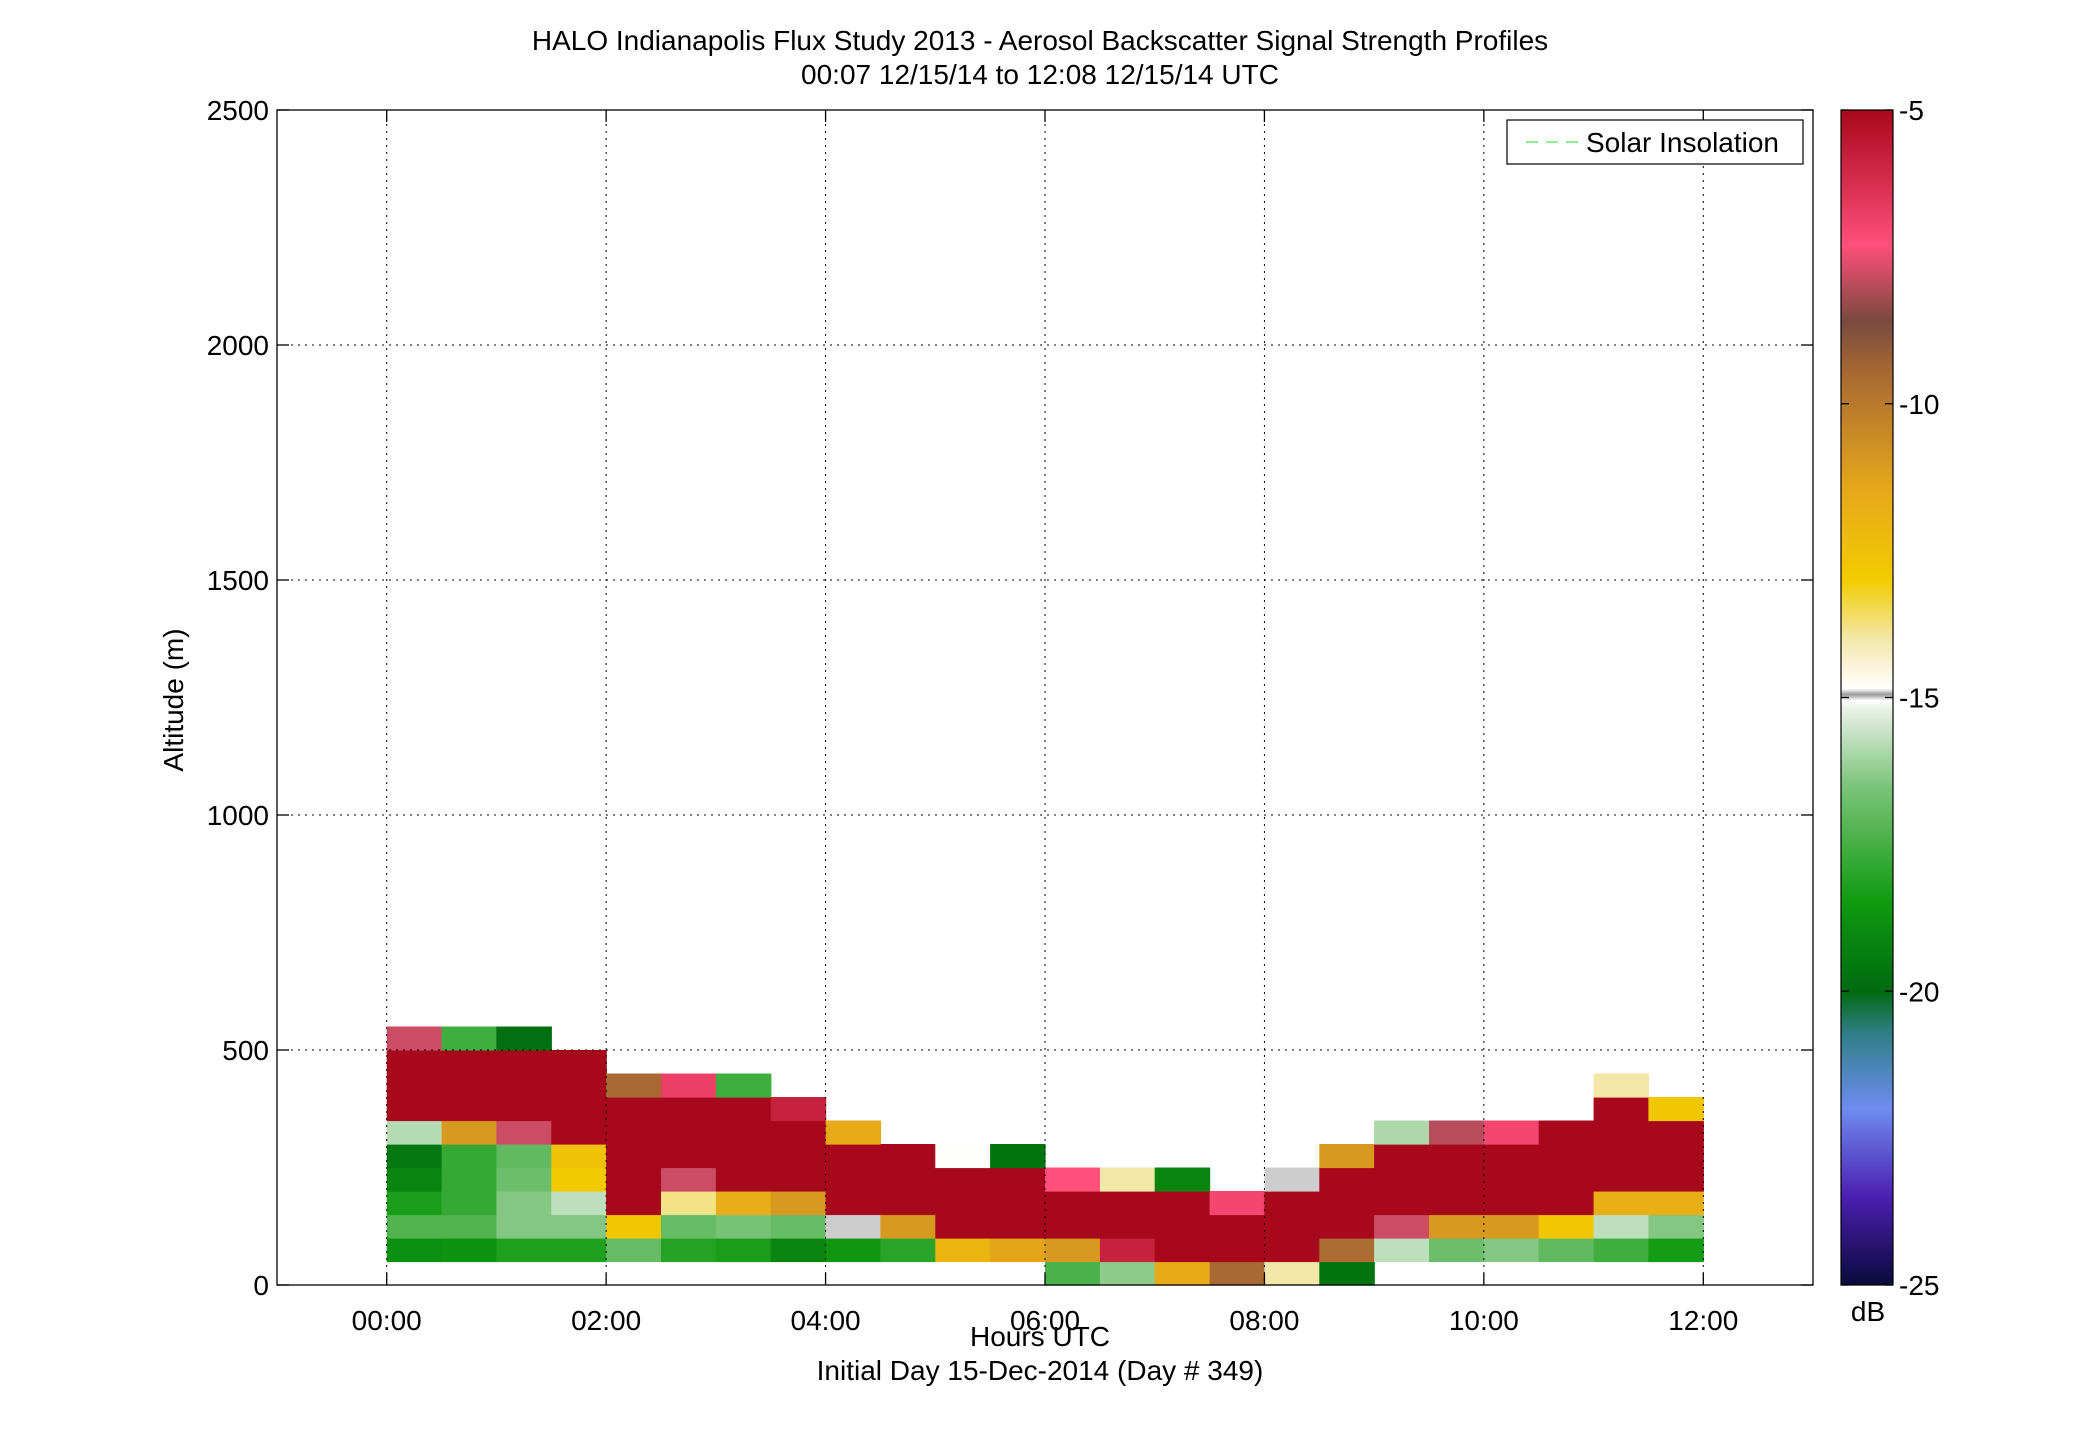 The height and width of the screenshot is (1430, 2098). Describe the element at coordinates (261, 1285) in the screenshot. I see `y-tick-label: 0` at that location.